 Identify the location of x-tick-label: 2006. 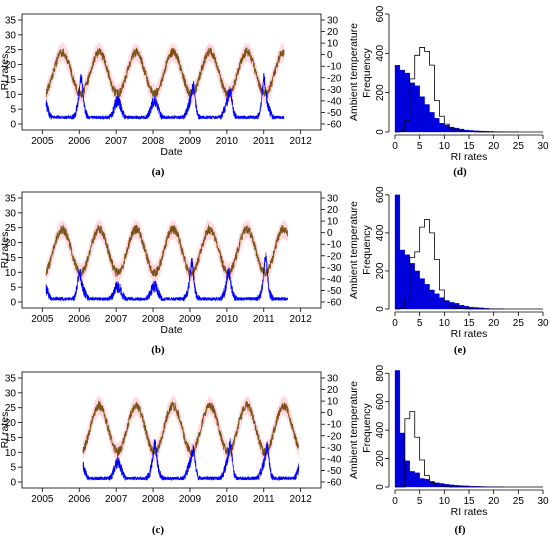
(79, 499).